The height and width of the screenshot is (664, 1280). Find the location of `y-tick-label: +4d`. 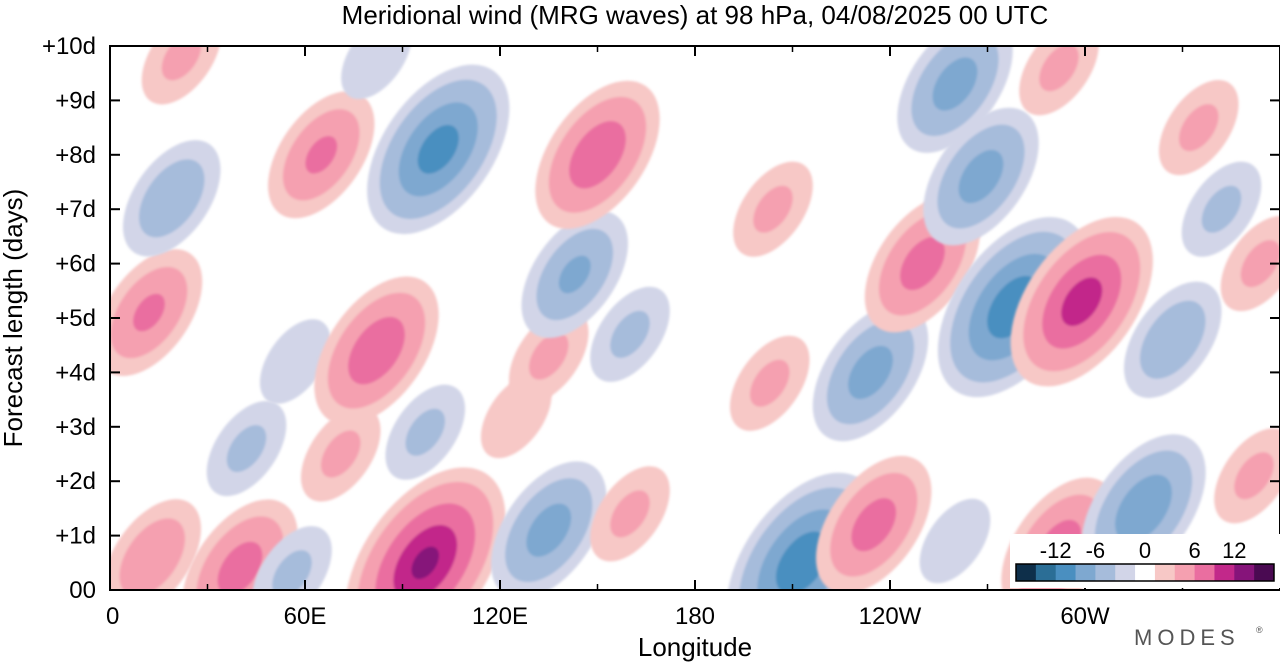

y-tick-label: +4d is located at coordinates (75, 372).